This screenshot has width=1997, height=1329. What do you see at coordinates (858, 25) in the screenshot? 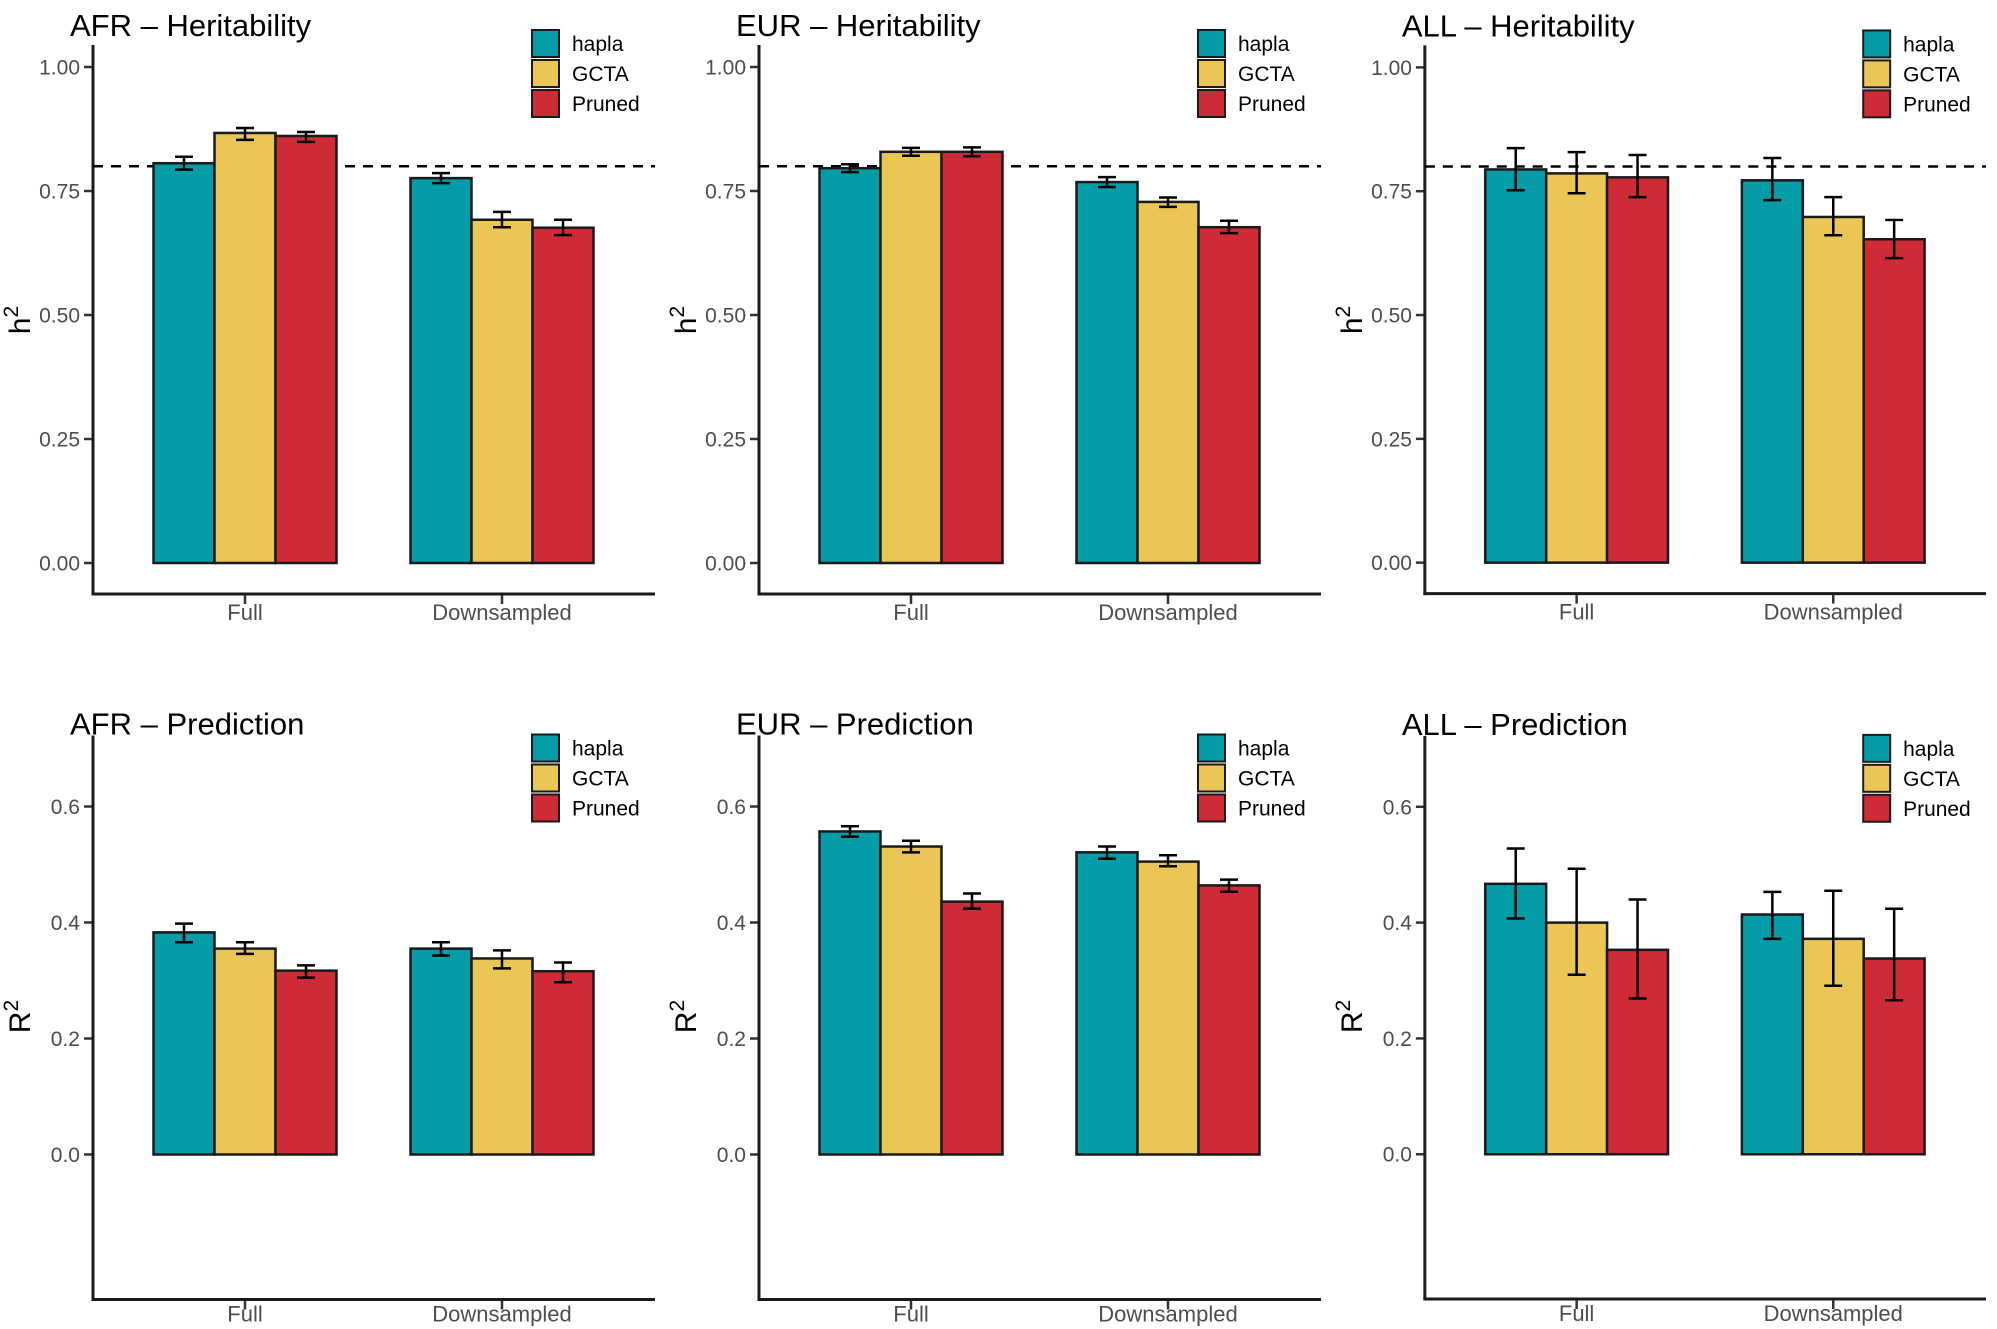
I see `panel-title: EUR – Heritability` at bounding box center [858, 25].